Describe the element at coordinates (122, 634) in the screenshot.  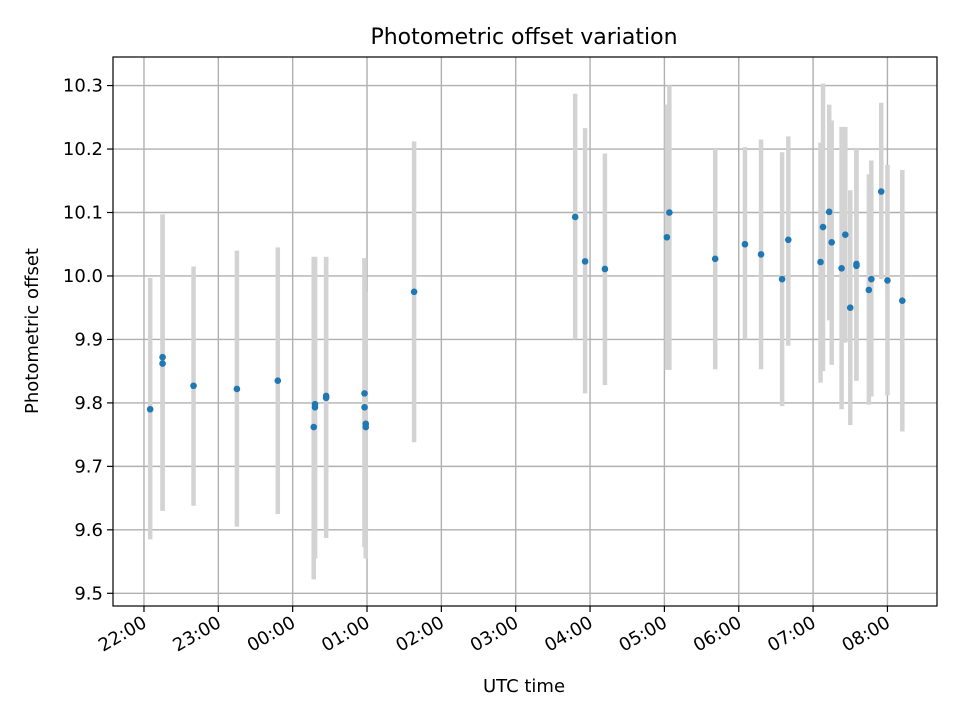
I see `x-tick-label: 22:00` at that location.